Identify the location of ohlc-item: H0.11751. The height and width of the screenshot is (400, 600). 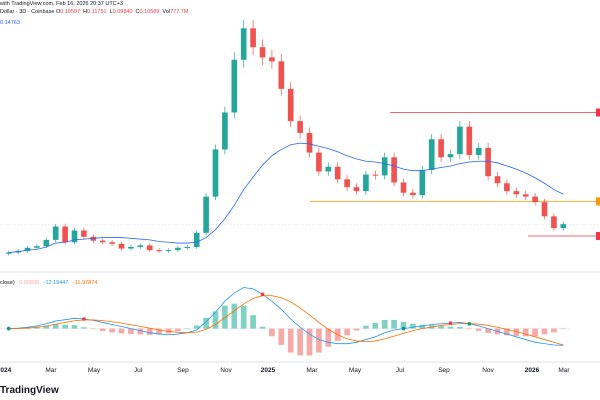
(95, 12).